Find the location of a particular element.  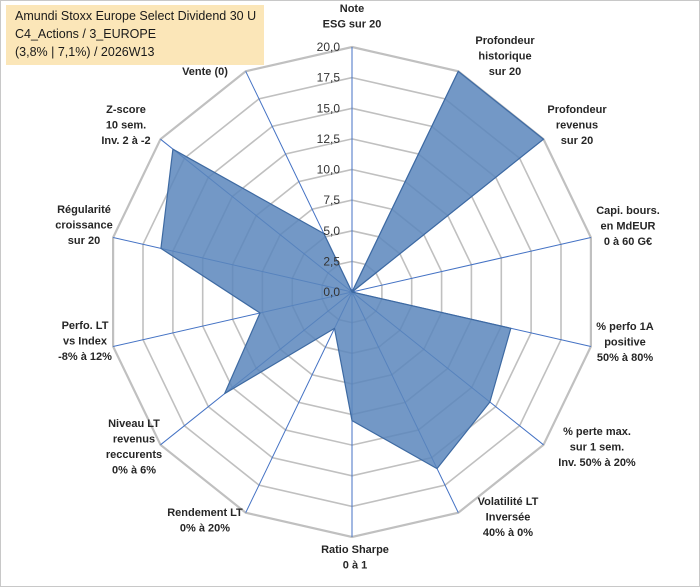

axis-label-8: Rendement LT is located at coordinates (205, 513).